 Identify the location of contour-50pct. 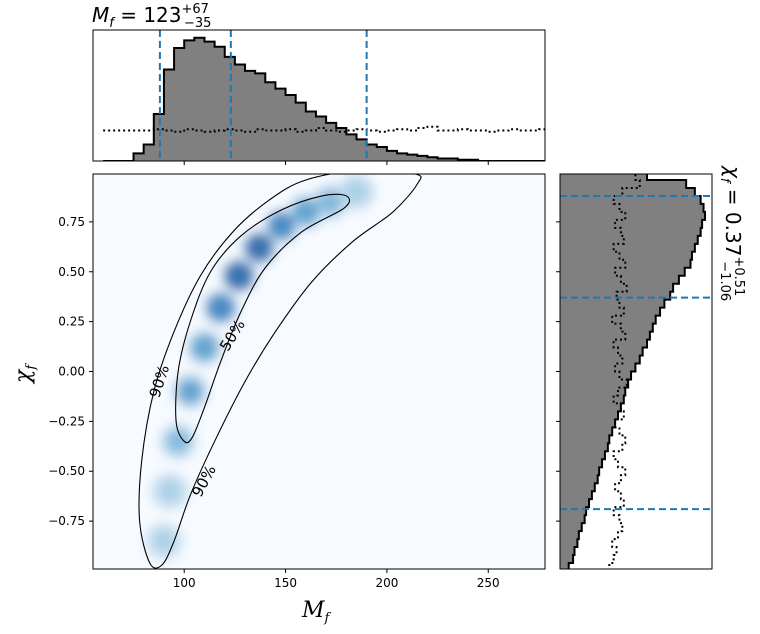
(263, 318).